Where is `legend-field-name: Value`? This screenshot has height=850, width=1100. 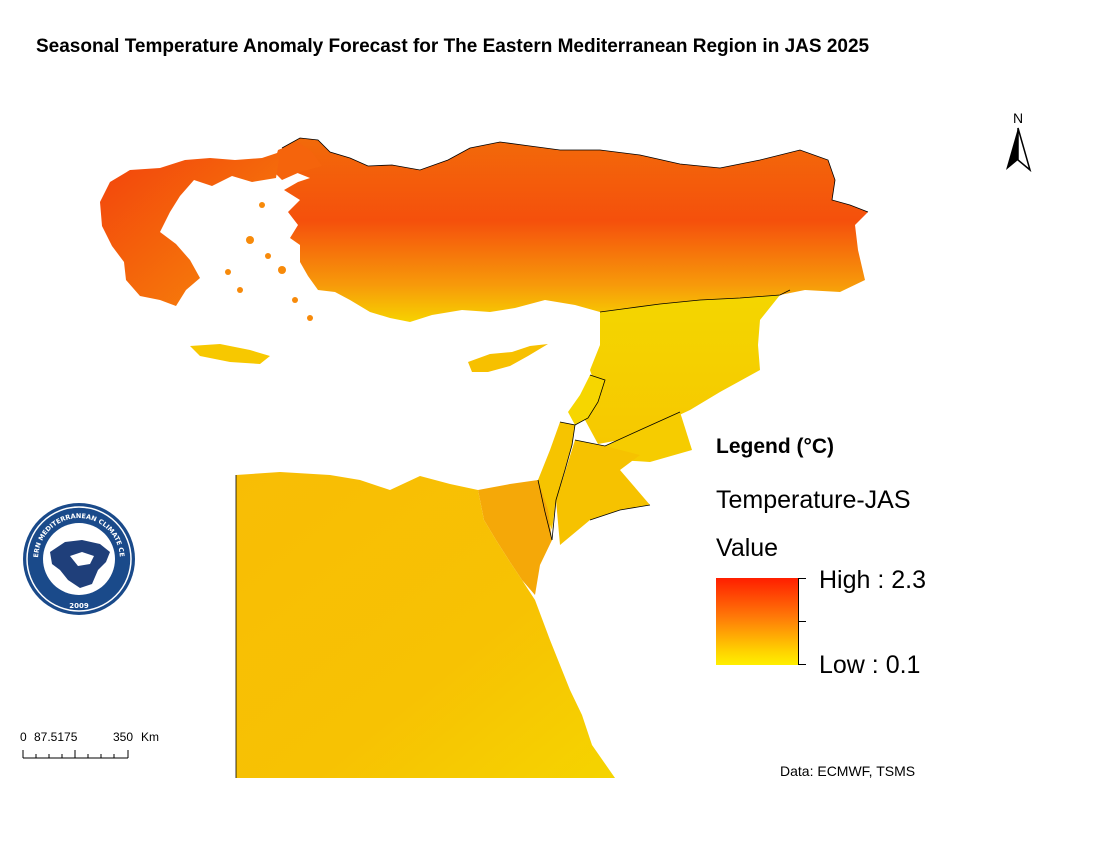 legend-field-name: Value is located at coordinates (747, 548).